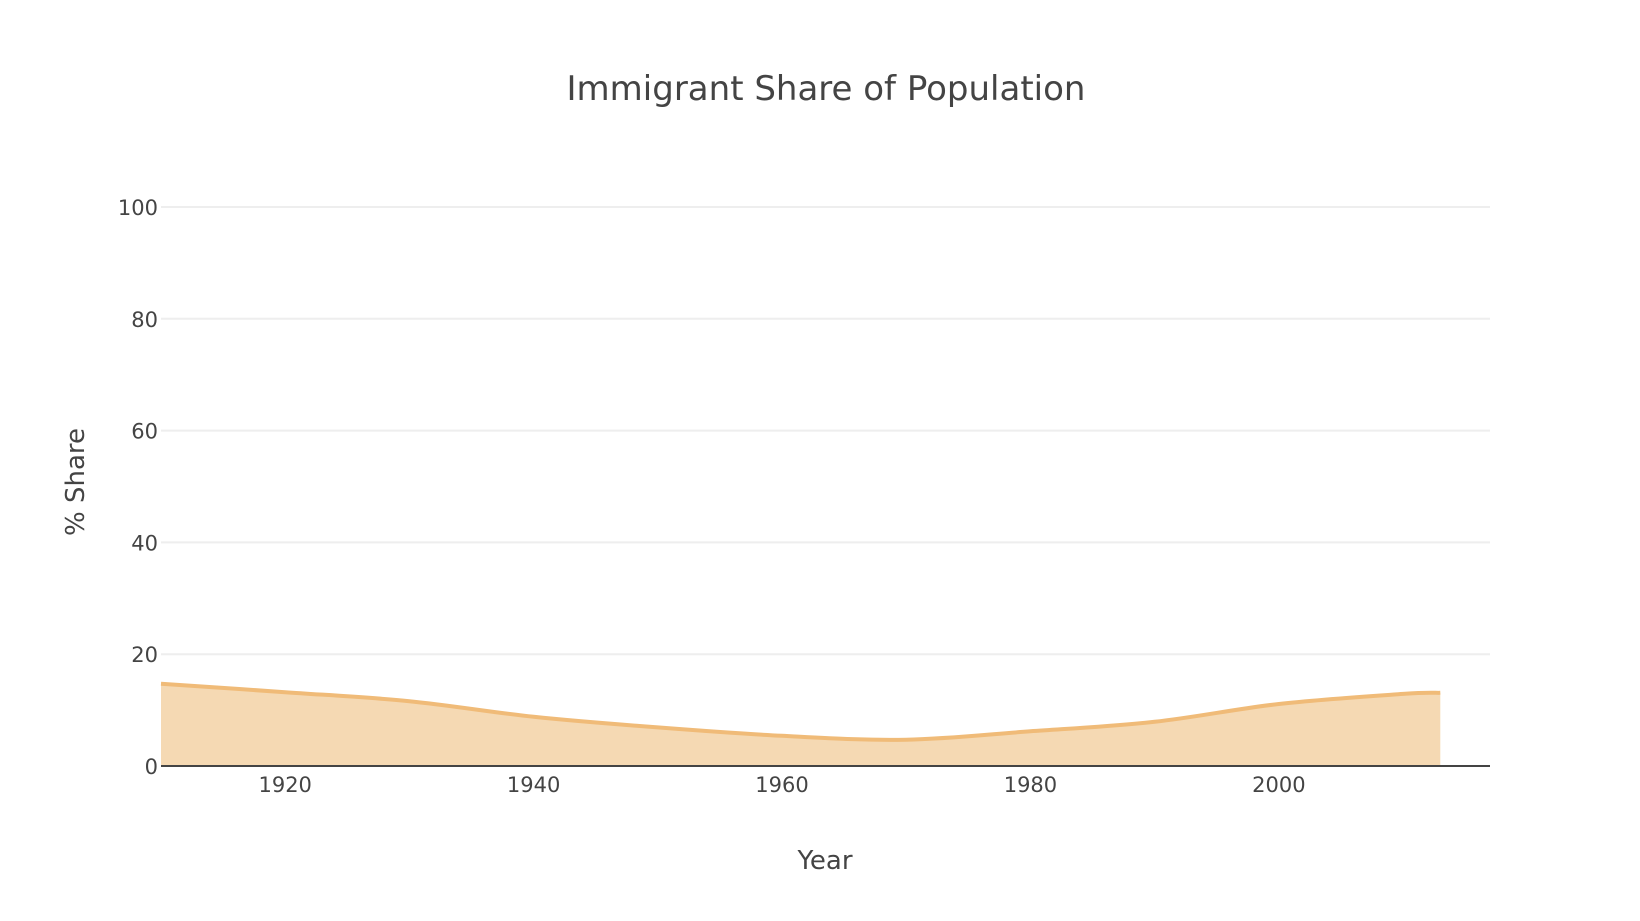  I want to click on data-point-2013, so click(1440, 693).